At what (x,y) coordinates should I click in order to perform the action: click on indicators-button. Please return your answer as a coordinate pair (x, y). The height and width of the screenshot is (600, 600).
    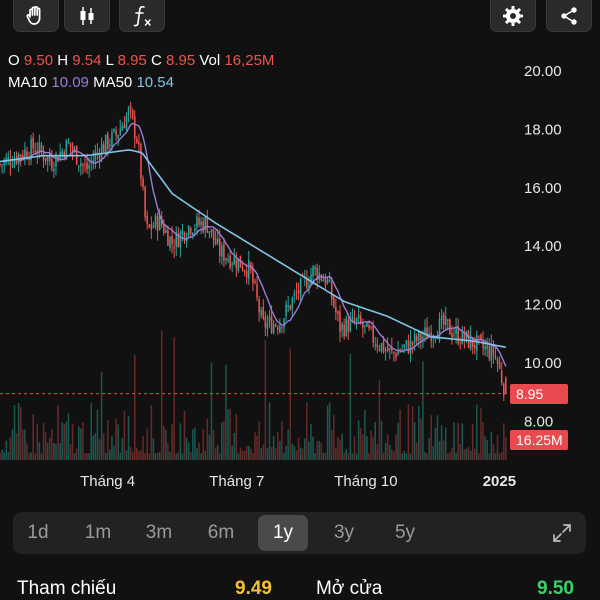
    Looking at the image, I should click on (142, 16).